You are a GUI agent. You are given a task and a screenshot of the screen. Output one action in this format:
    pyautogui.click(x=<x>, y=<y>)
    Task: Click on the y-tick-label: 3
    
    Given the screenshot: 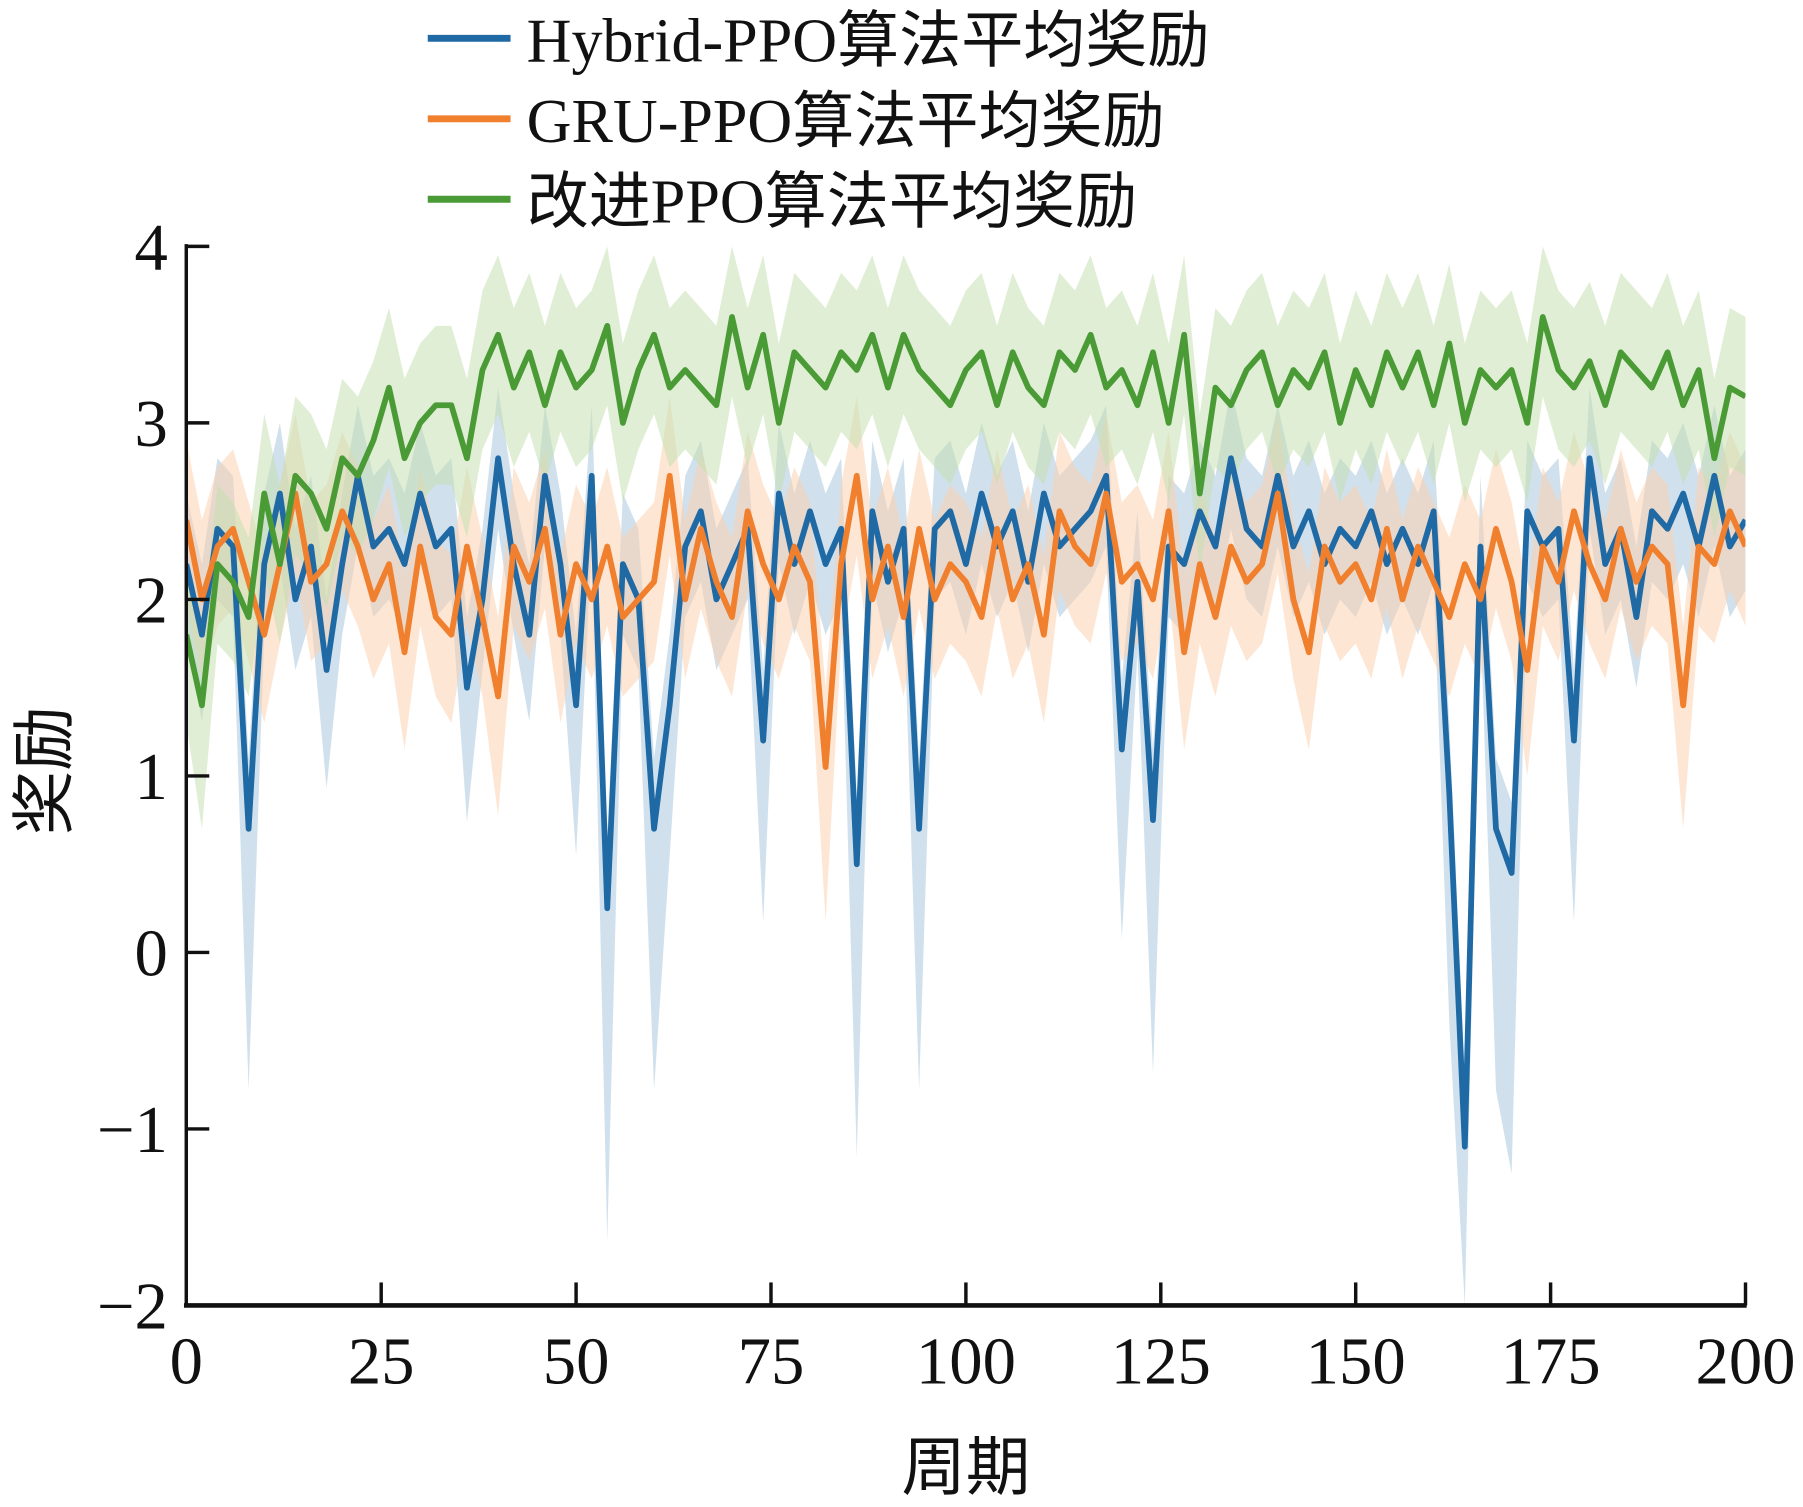 What is the action you would take?
    pyautogui.click(x=151, y=424)
    